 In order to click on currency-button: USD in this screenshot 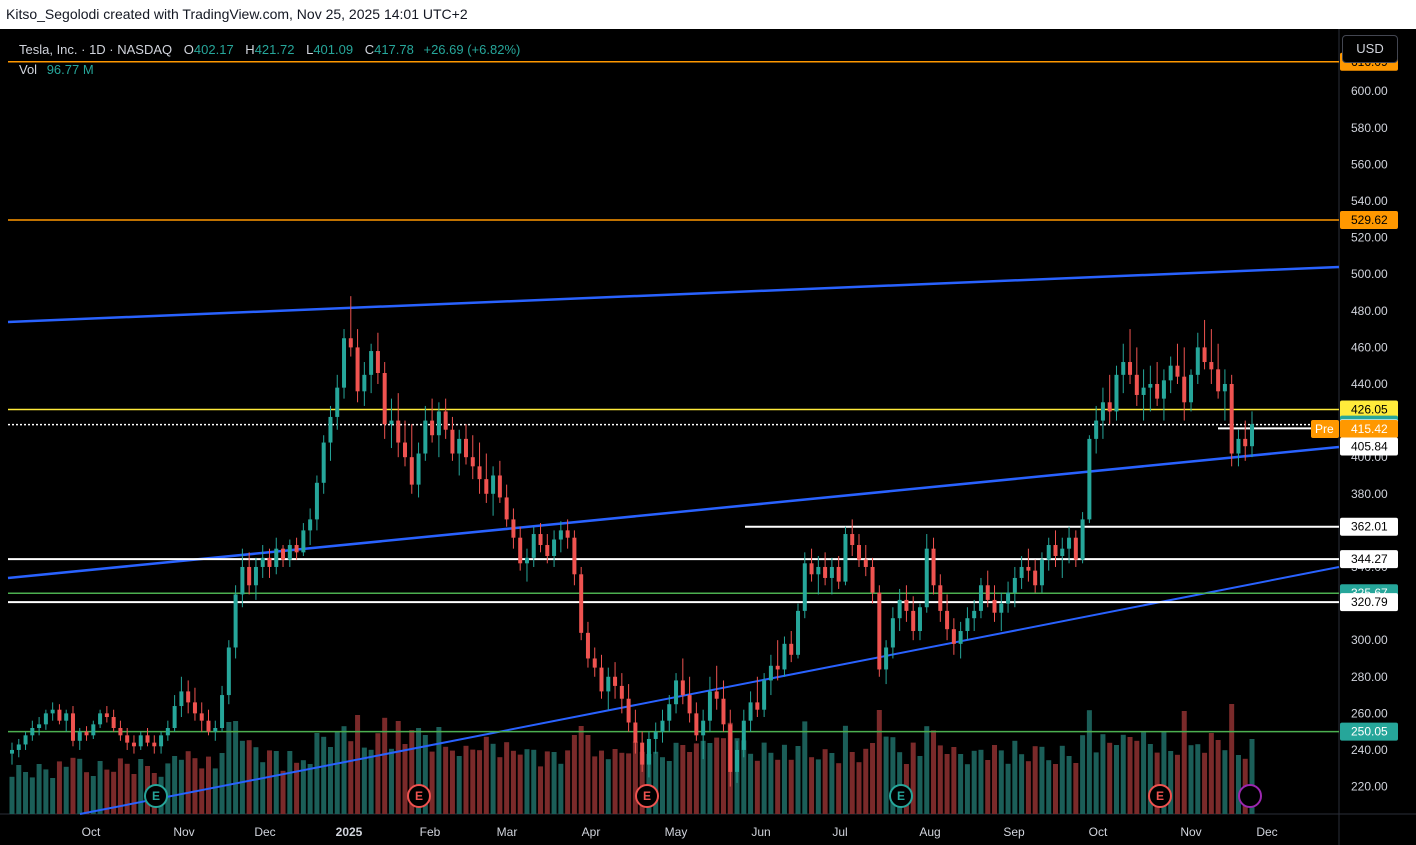, I will do `click(1370, 49)`.